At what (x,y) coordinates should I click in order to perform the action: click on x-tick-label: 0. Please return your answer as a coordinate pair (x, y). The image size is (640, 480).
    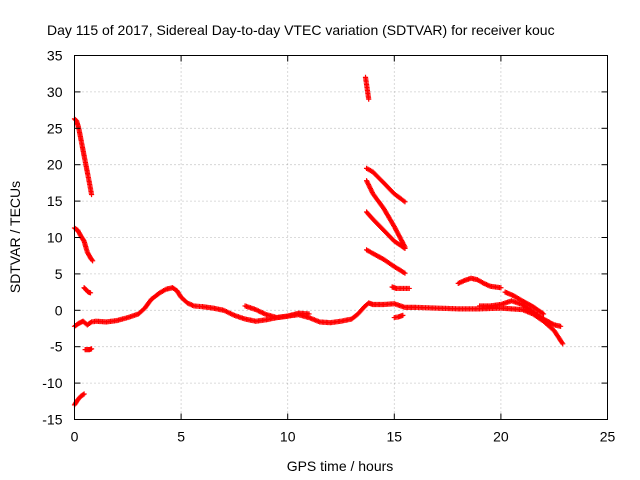
    Looking at the image, I should click on (75, 437).